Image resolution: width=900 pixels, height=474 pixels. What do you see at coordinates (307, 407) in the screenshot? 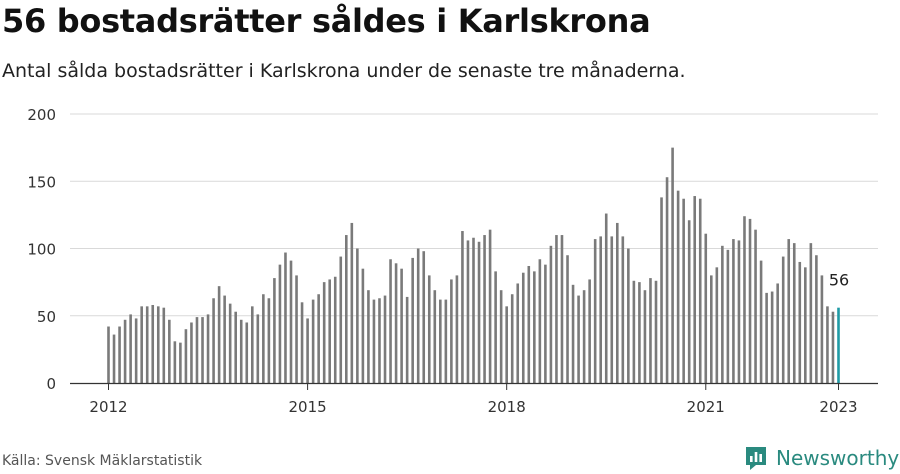
I see `x-tick-label: 2015` at bounding box center [307, 407].